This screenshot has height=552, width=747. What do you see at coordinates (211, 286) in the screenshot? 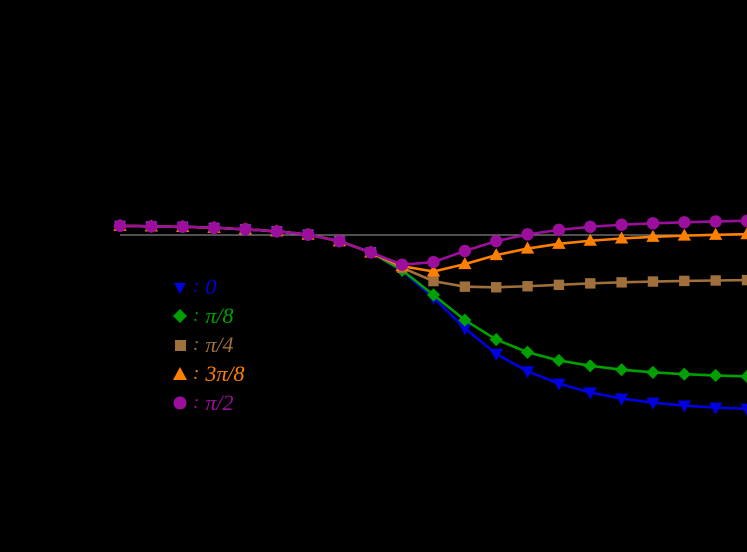
I see `legend-label-0: 0` at bounding box center [211, 286].